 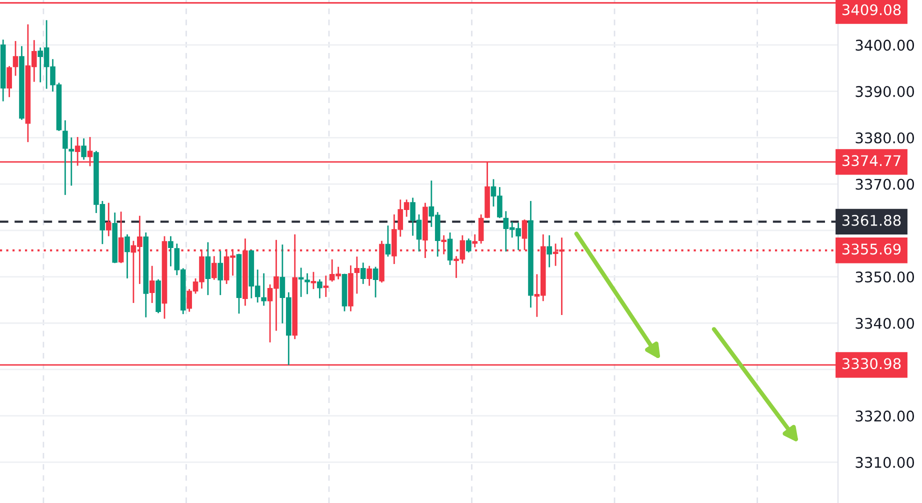 What do you see at coordinates (871, 160) in the screenshot?
I see `ref-line-label: 3374.77` at bounding box center [871, 160].